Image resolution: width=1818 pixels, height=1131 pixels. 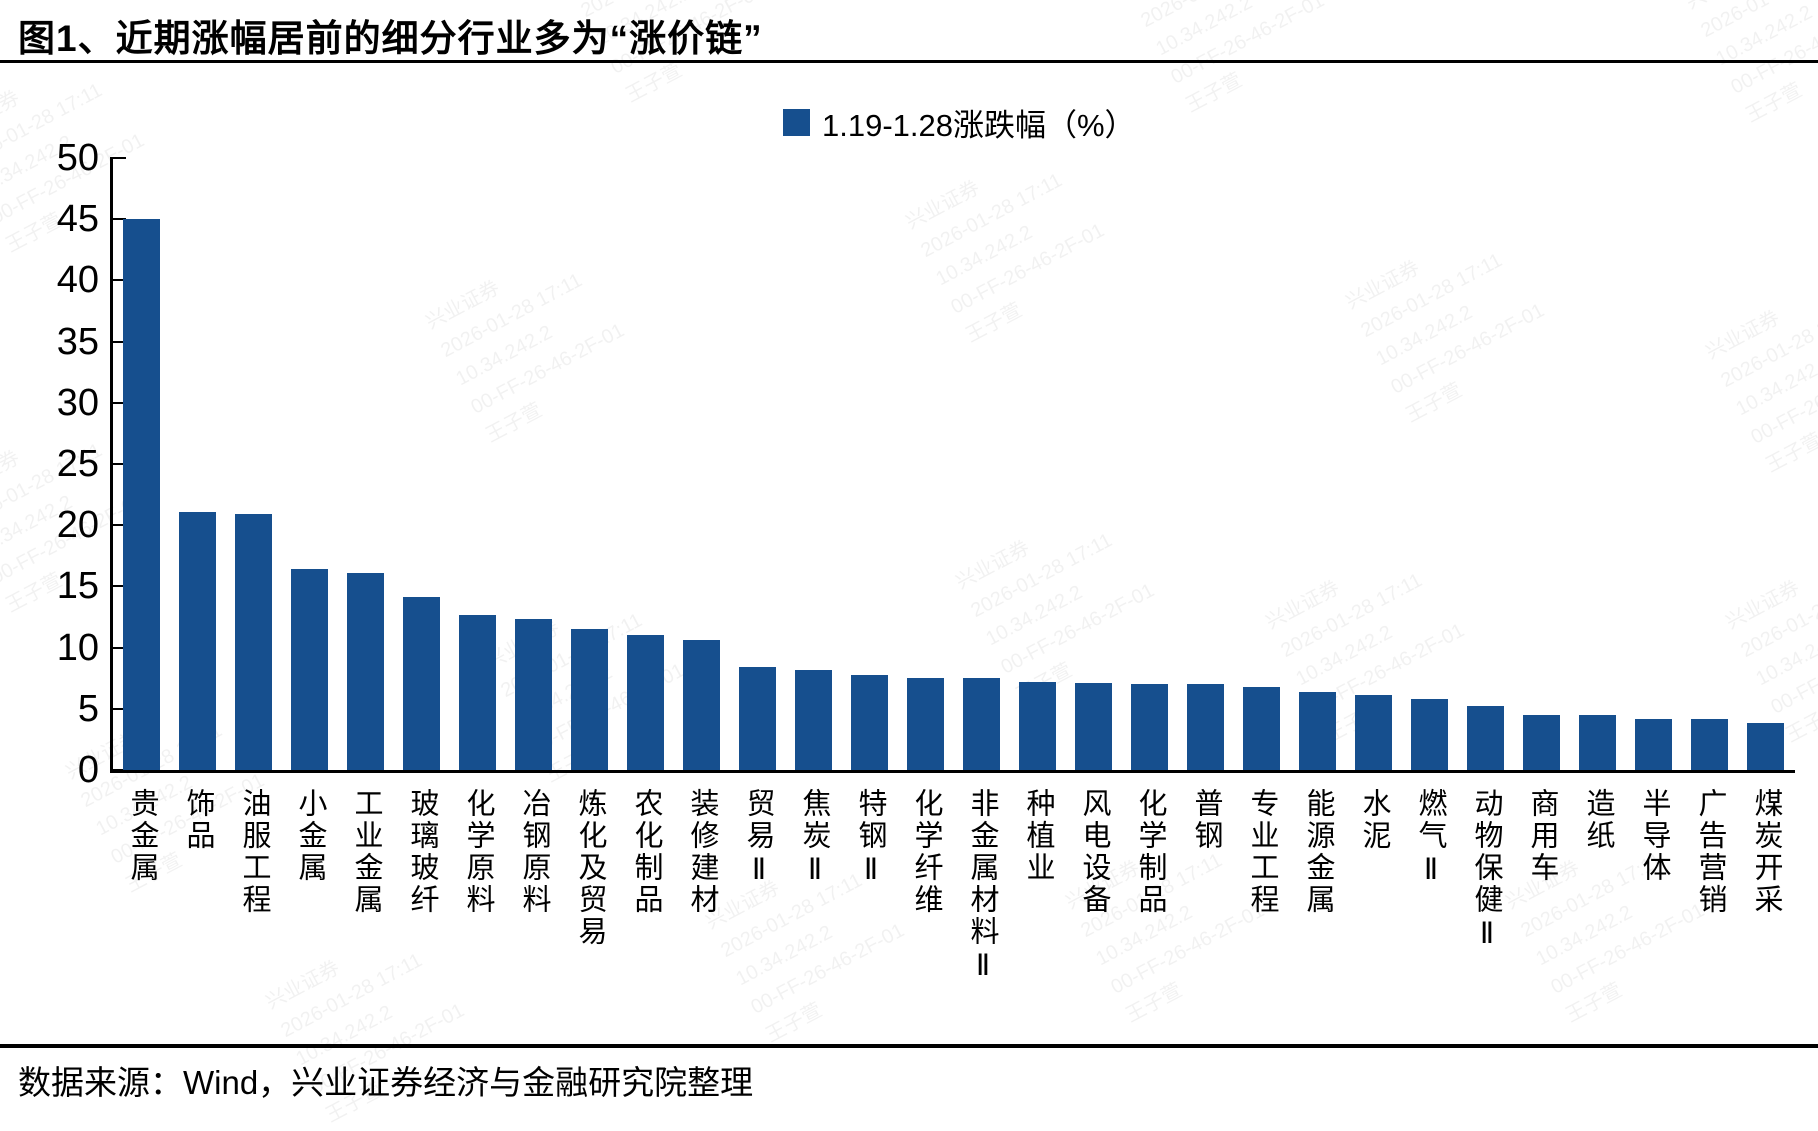 I want to click on title-divider, so click(x=909, y=61).